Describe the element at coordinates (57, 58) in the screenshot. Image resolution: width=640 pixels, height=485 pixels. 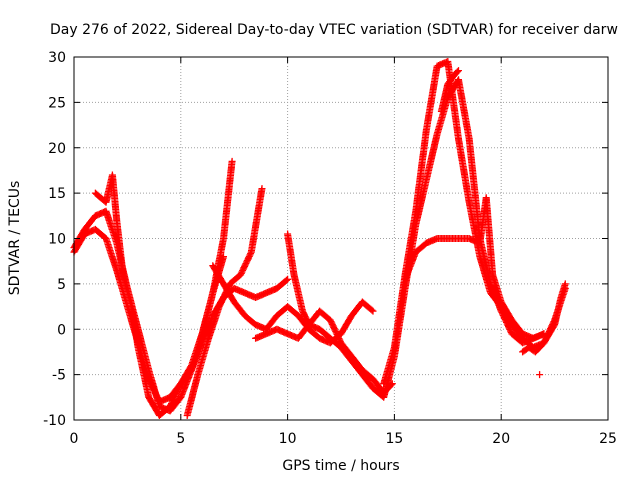
I see `y-tick-label: 30` at that location.